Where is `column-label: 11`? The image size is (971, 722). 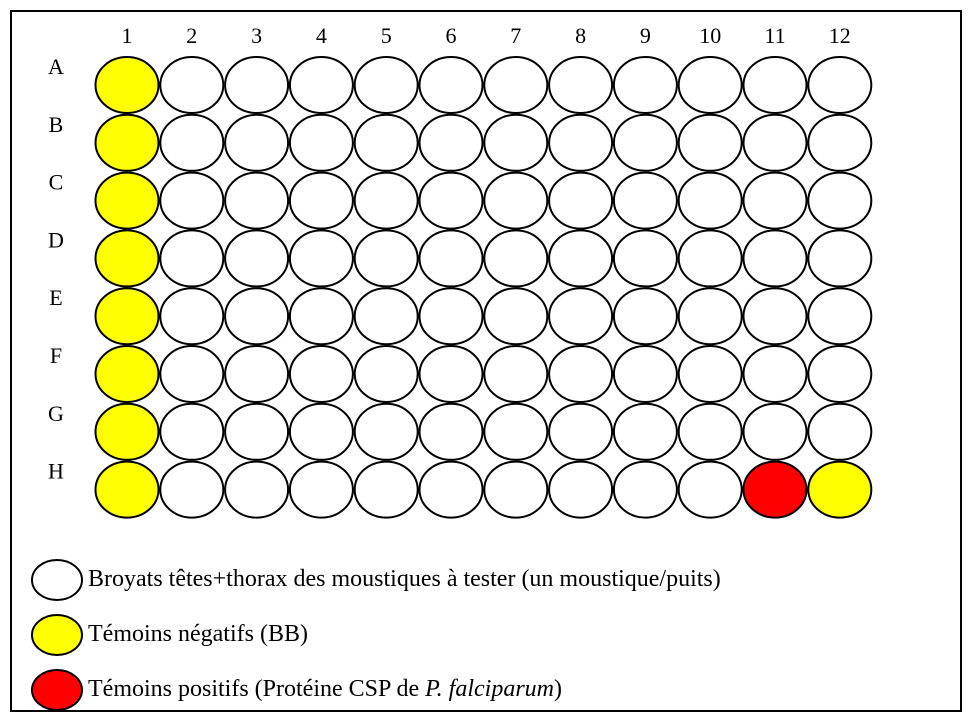 column-label: 11 is located at coordinates (774, 35).